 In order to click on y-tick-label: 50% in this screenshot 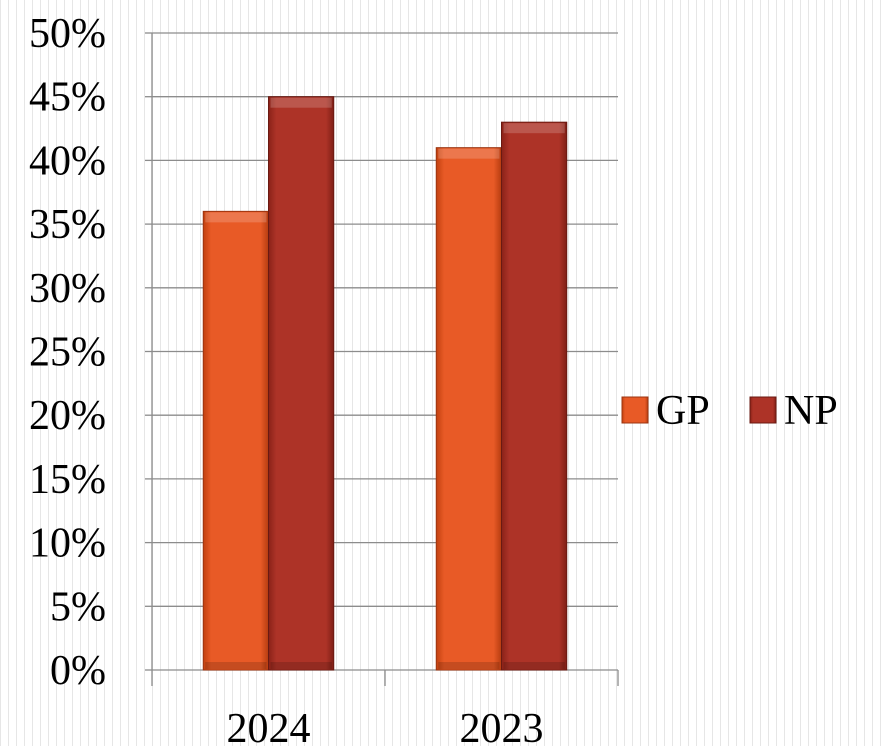, I will do `click(67, 34)`.